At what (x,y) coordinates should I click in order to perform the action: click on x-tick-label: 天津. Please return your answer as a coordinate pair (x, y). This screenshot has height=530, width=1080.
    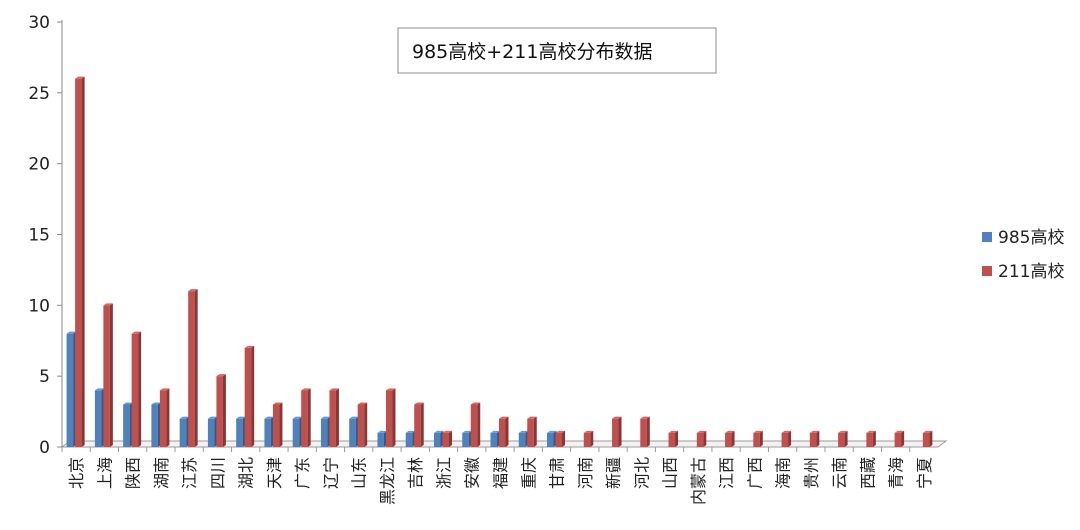
    Looking at the image, I should click on (274, 473).